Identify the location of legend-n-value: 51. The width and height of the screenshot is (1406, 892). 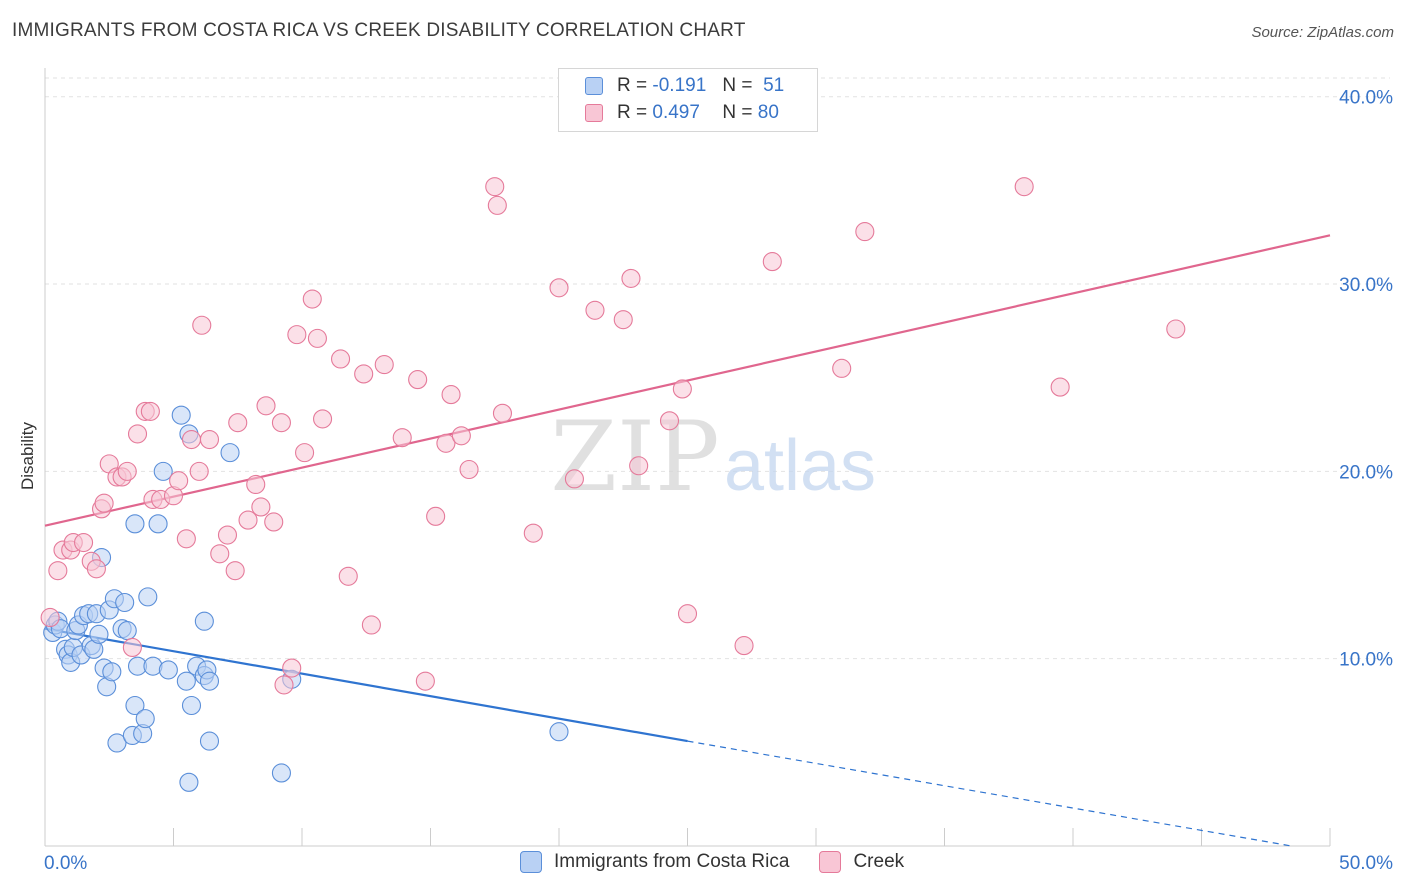
(774, 85).